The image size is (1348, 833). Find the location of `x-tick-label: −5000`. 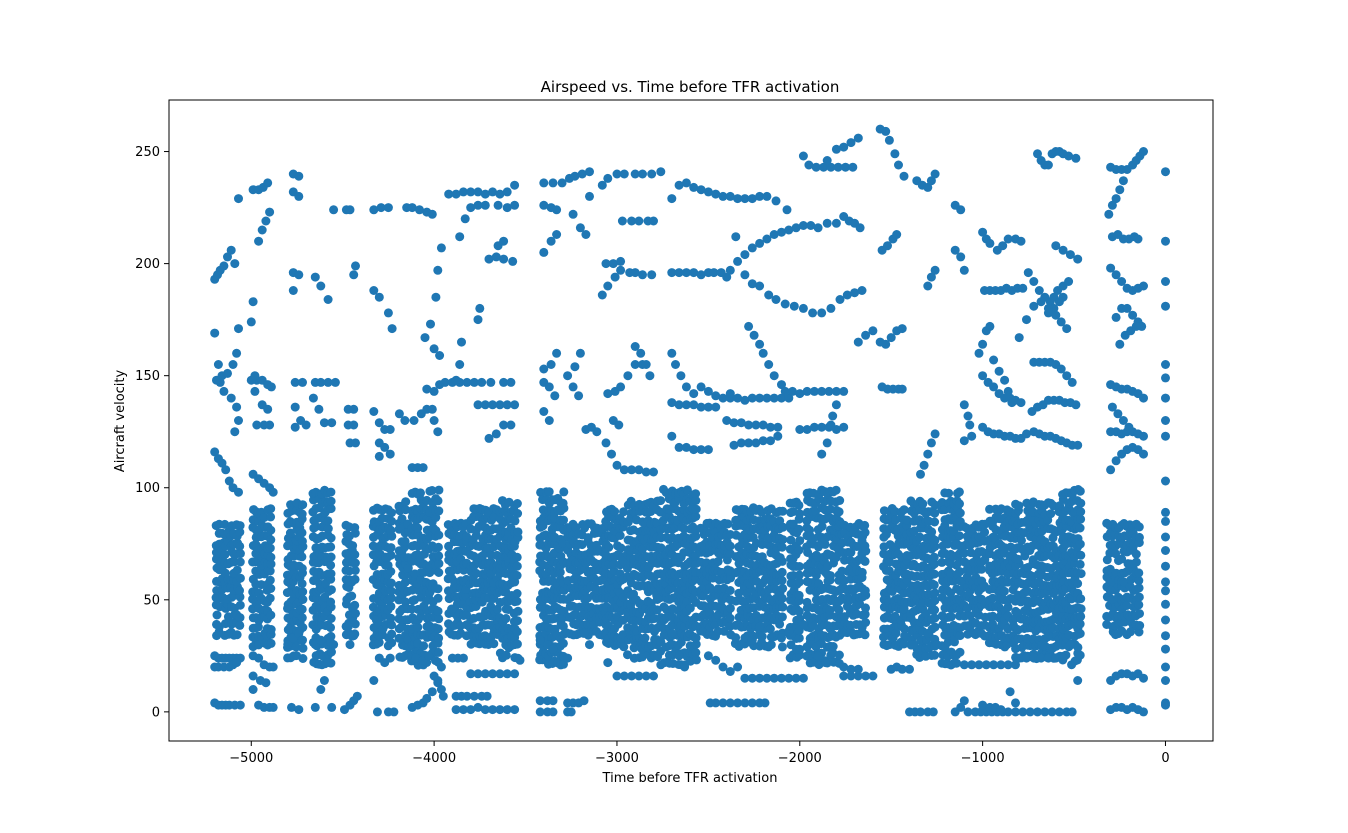

x-tick-label: −5000 is located at coordinates (251, 758).